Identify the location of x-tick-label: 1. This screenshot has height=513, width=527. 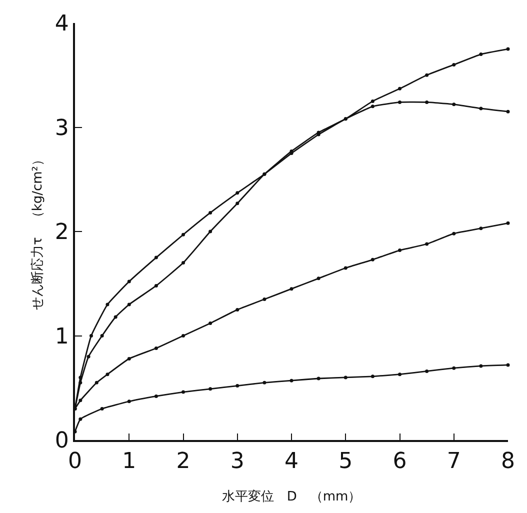
(129, 461).